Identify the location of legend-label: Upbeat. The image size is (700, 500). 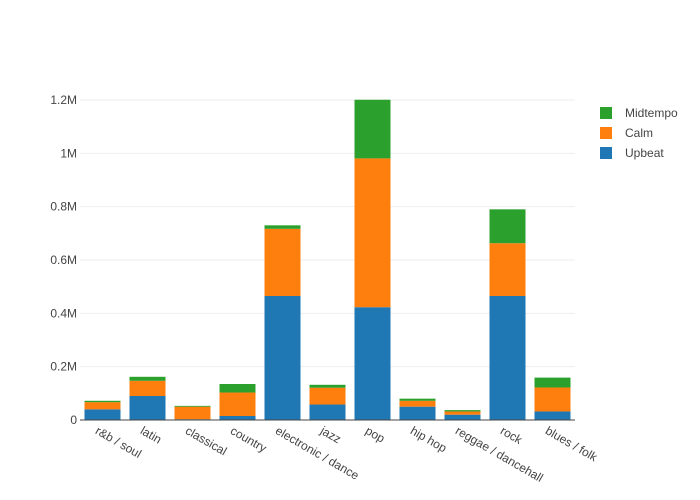
(644, 153).